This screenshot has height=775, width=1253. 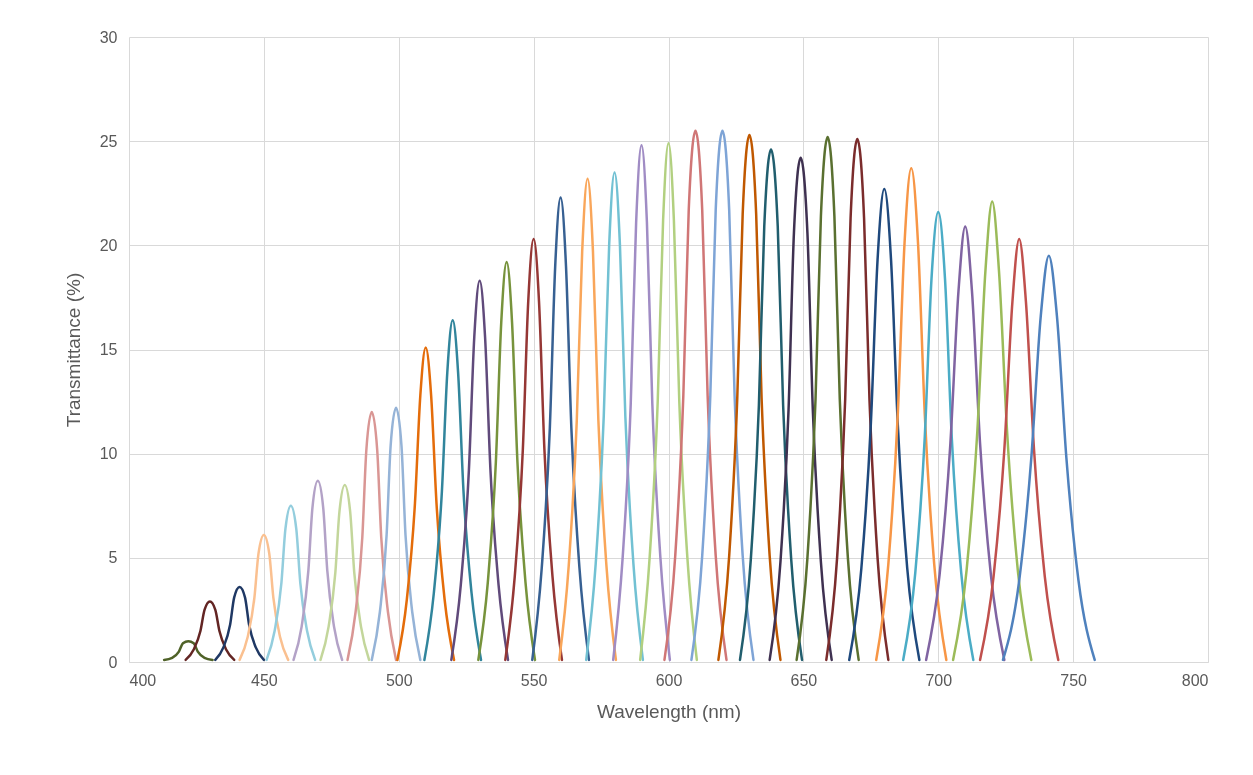 What do you see at coordinates (143, 680) in the screenshot?
I see `x-tick-label: 400` at bounding box center [143, 680].